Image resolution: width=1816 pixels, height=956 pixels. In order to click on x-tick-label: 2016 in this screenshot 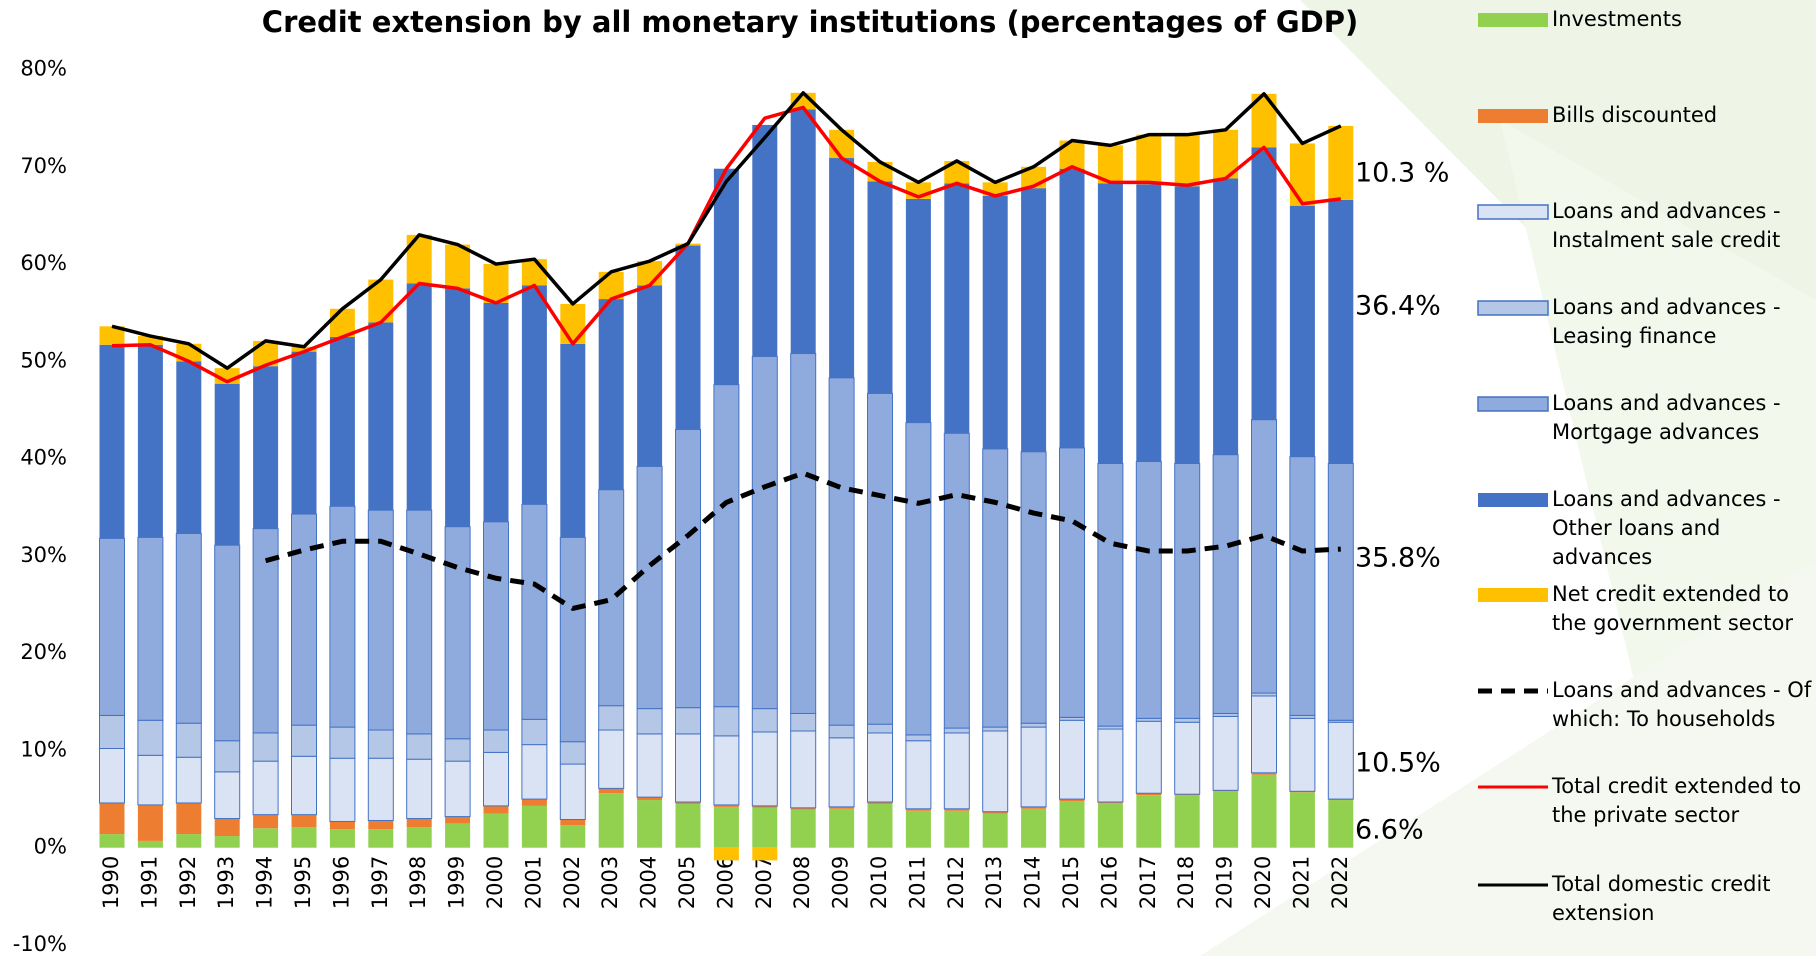, I will do `click(1109, 882)`.